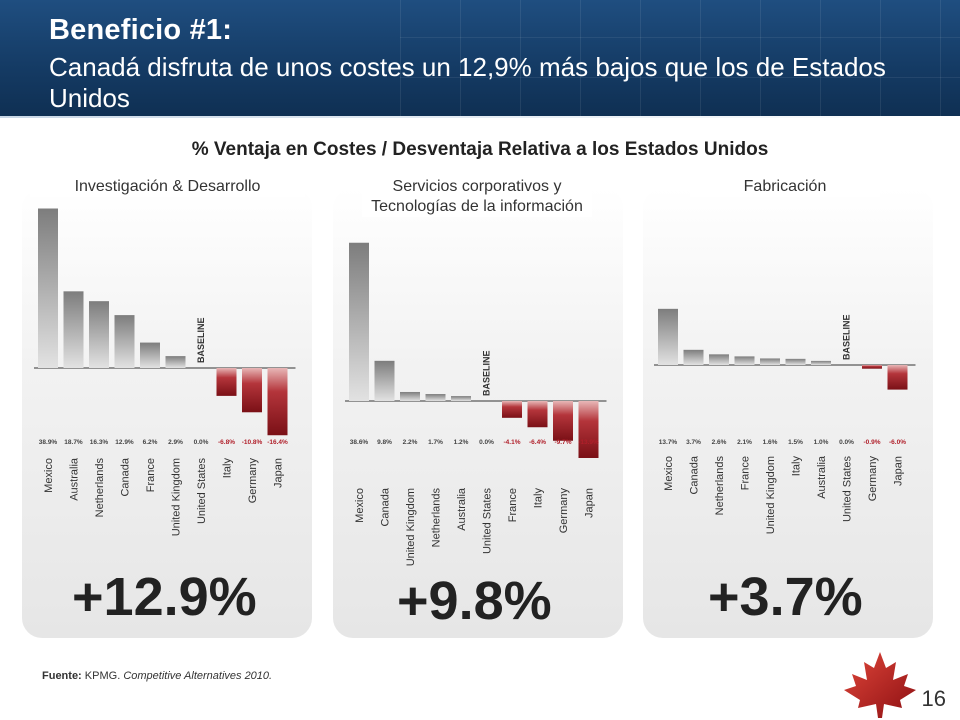  I want to click on data-label: -13.9%, so click(588, 442).